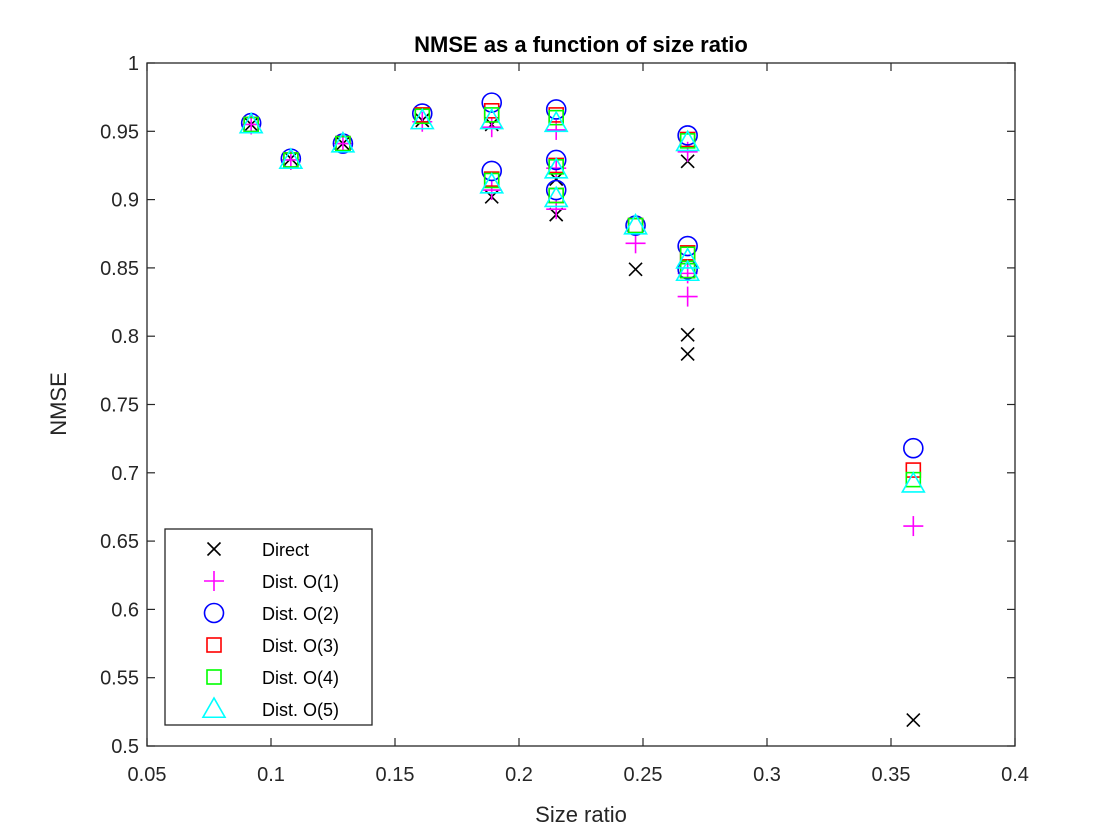  I want to click on legend-entry: Dist. O(1), so click(271, 581).